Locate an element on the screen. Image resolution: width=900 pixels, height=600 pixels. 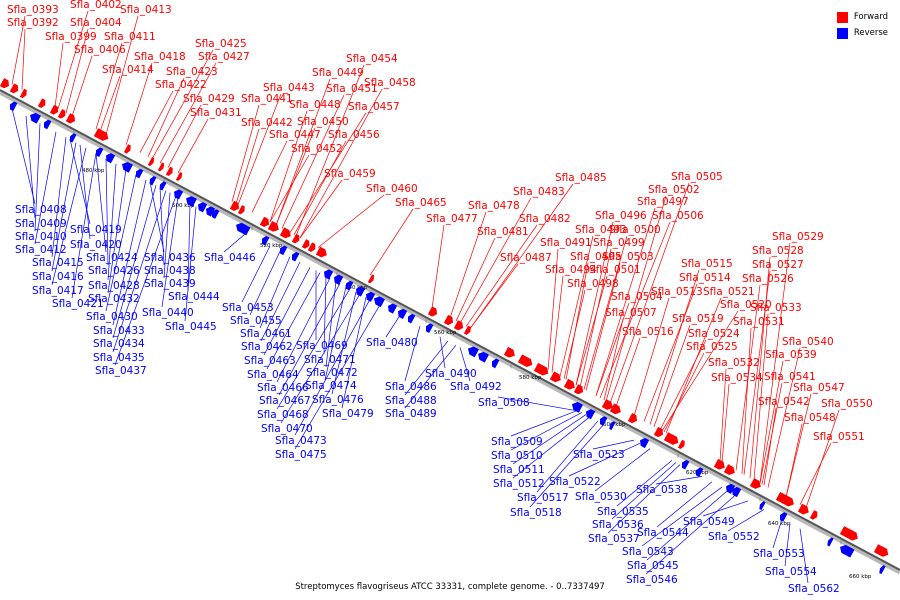
reverse-gene-label: Sfla_0545 is located at coordinates (653, 566).